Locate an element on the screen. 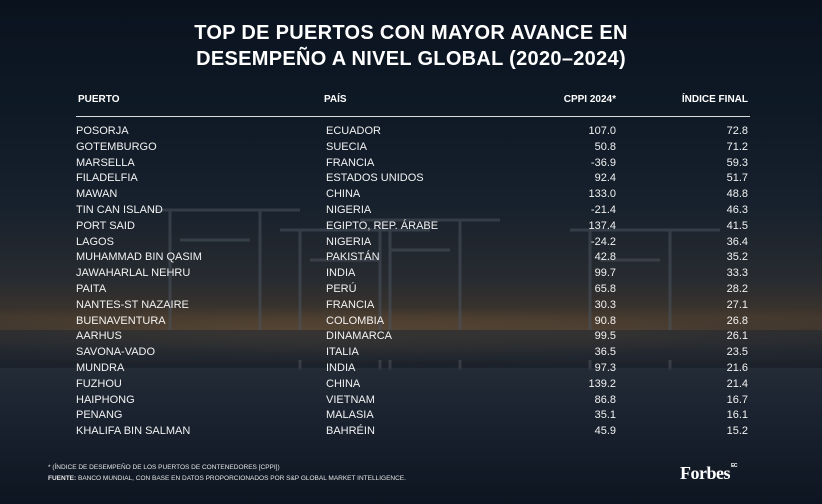 This screenshot has width=822, height=504. cell-index: 27.1 is located at coordinates (737, 304).